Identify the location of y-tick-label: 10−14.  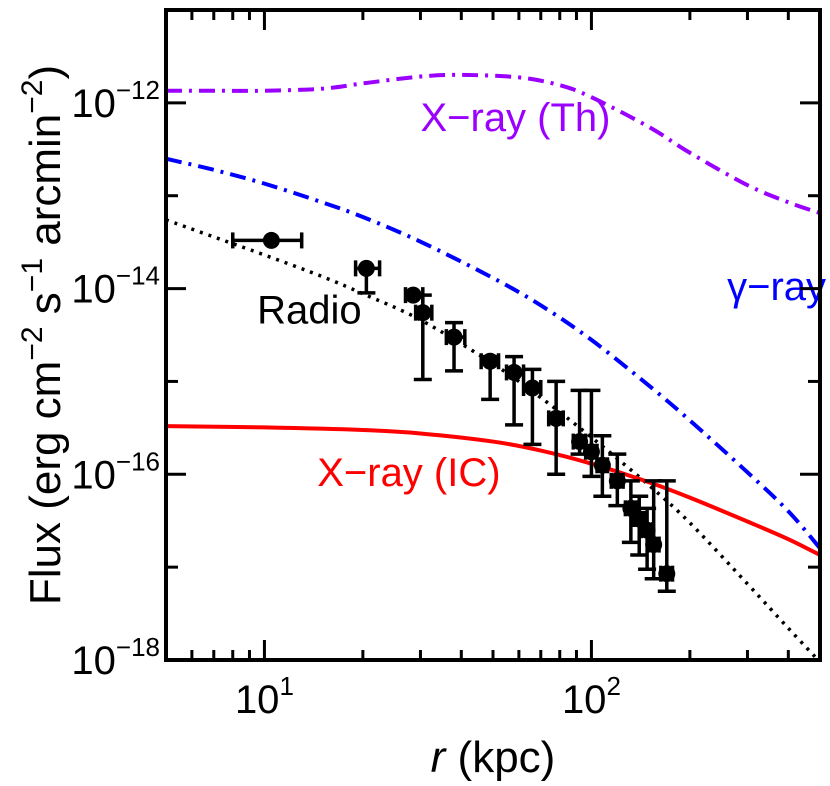
(115, 286).